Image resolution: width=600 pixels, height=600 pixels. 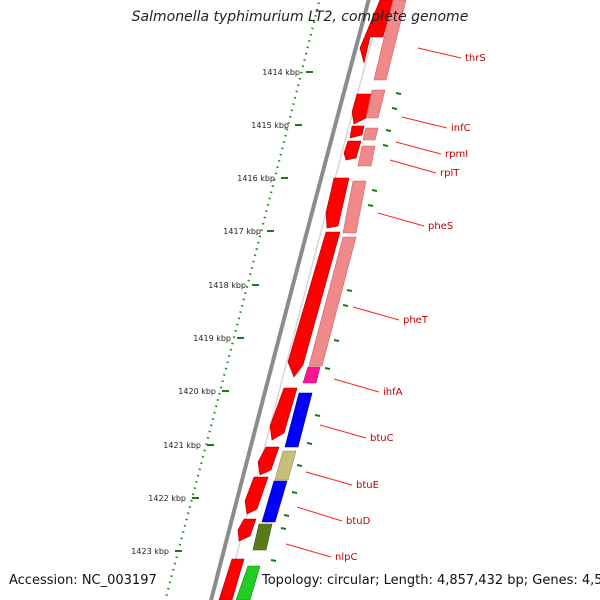 What do you see at coordinates (242, 231) in the screenshot?
I see `scale-tick-label: 1417 kbp` at bounding box center [242, 231].